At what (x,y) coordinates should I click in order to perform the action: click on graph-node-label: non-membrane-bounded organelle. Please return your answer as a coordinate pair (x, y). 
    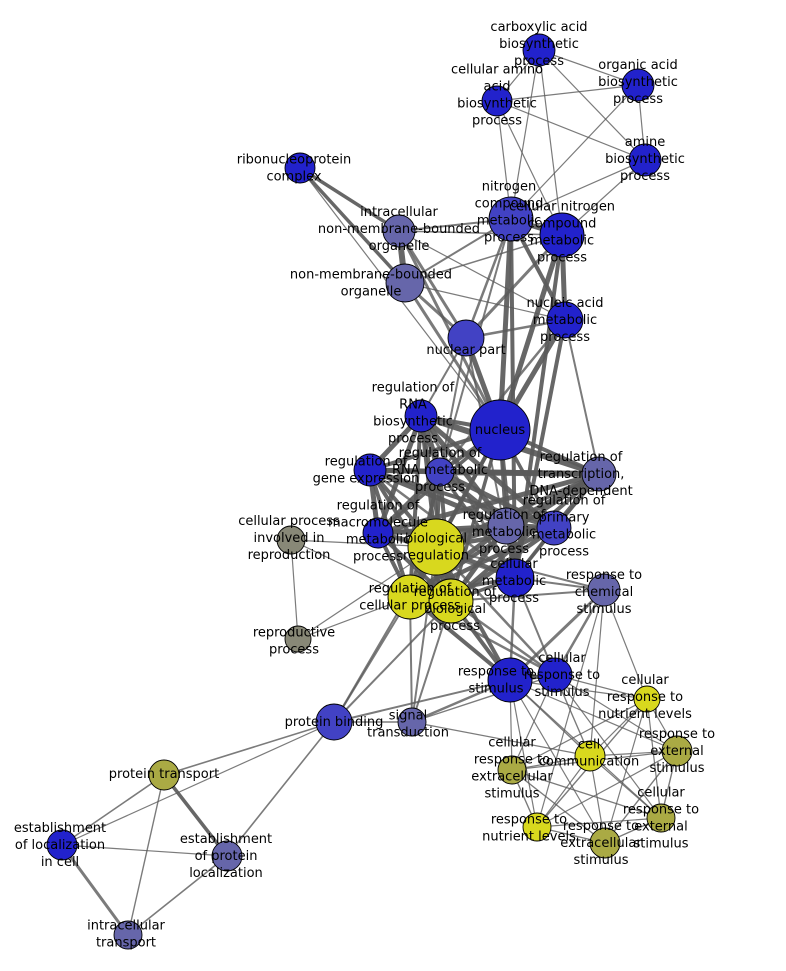
    Looking at the image, I should click on (371, 283).